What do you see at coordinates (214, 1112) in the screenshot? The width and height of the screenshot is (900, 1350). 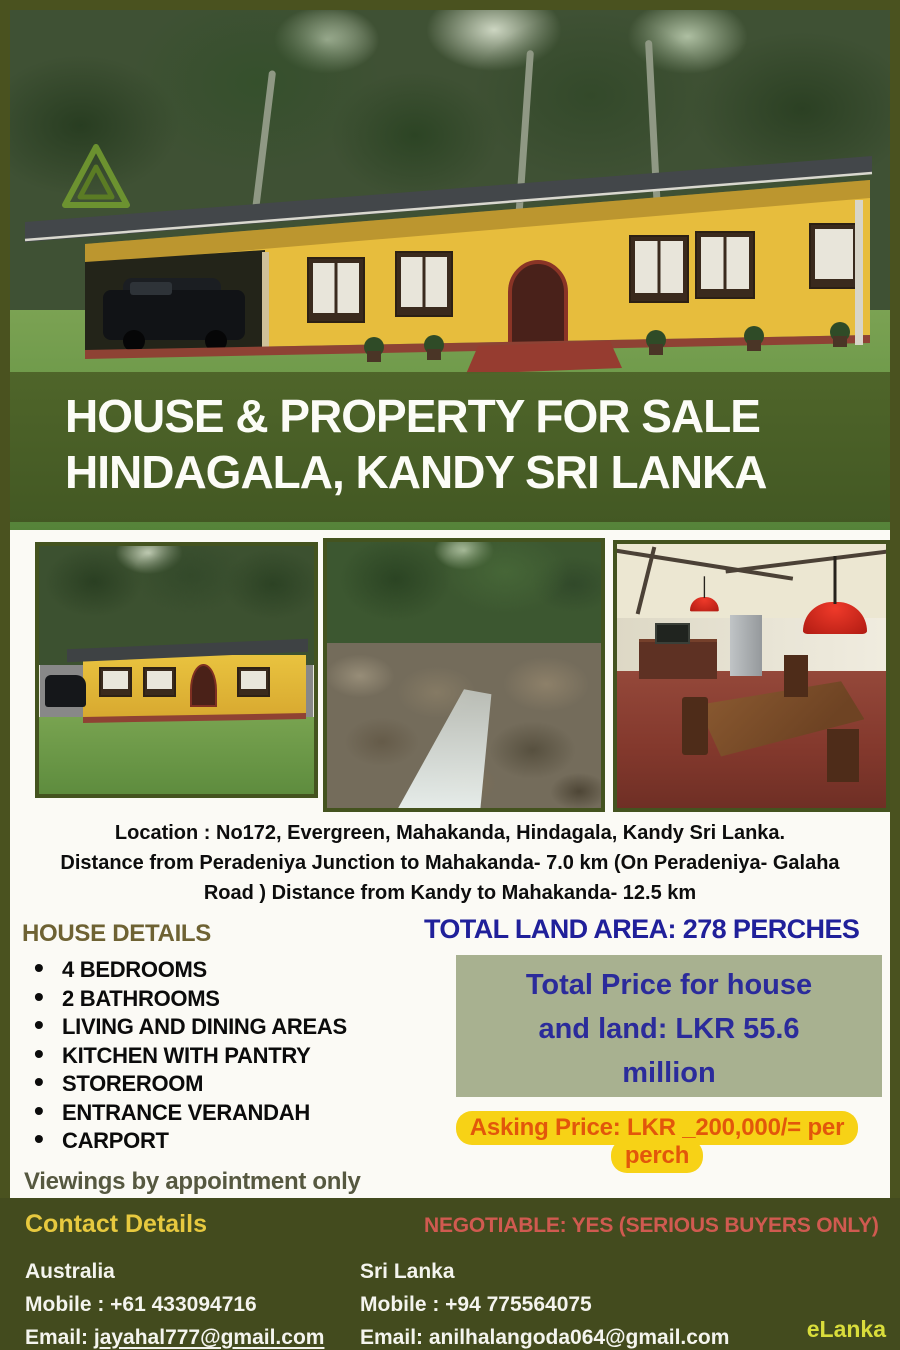 I see `list-item: ENTRANCE VERANDAH` at bounding box center [214, 1112].